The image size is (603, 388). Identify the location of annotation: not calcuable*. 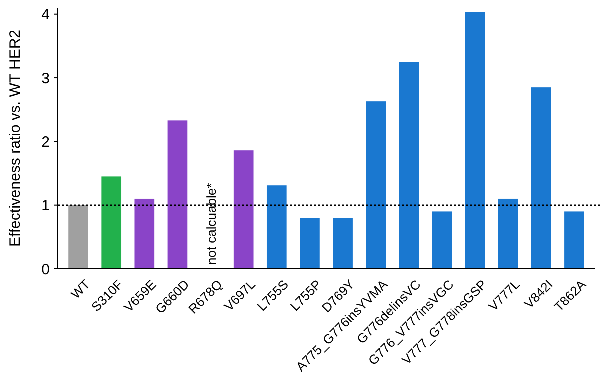
(211, 224).